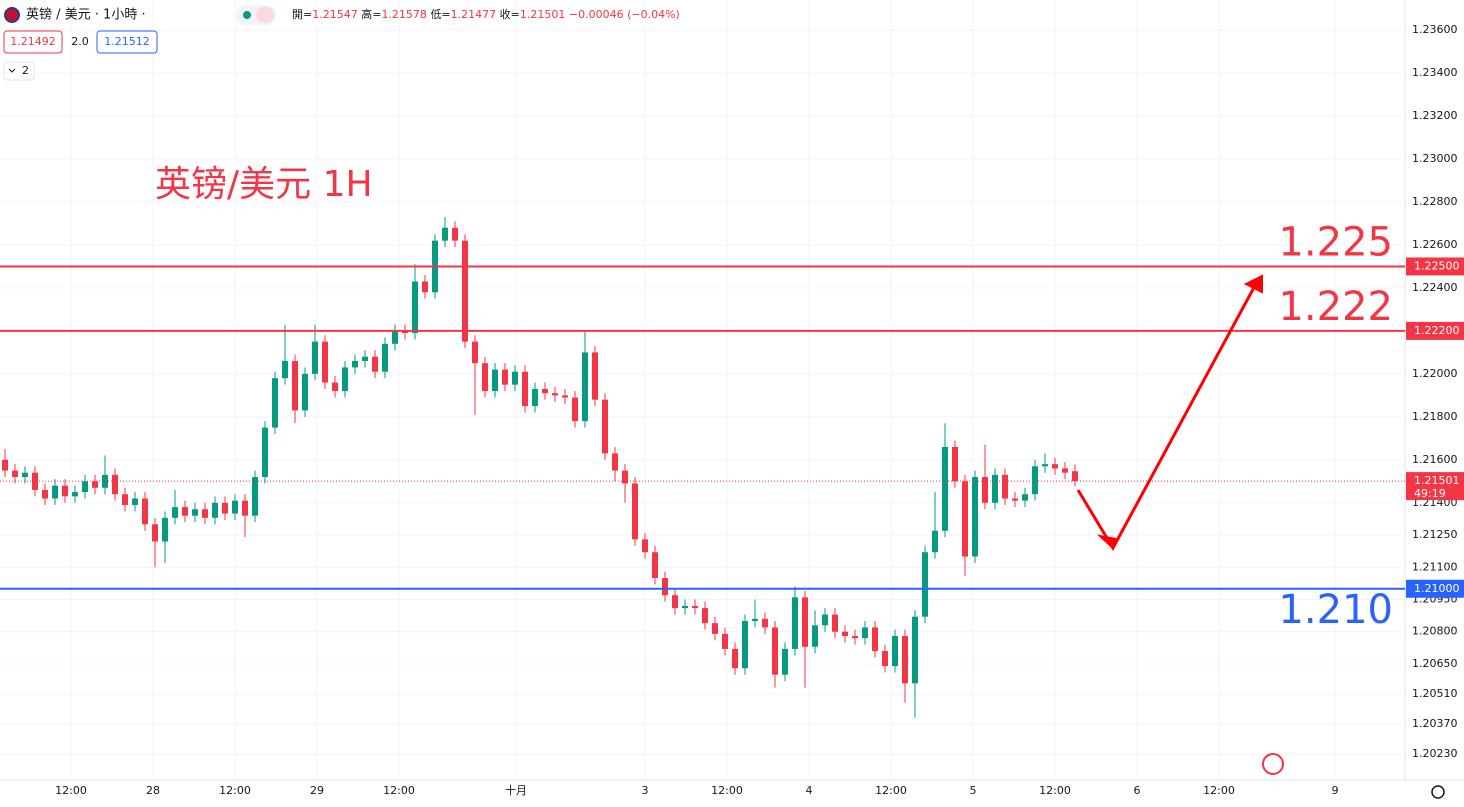 Image resolution: width=1464 pixels, height=807 pixels. I want to click on x-tick-label: 6, so click(1137, 790).